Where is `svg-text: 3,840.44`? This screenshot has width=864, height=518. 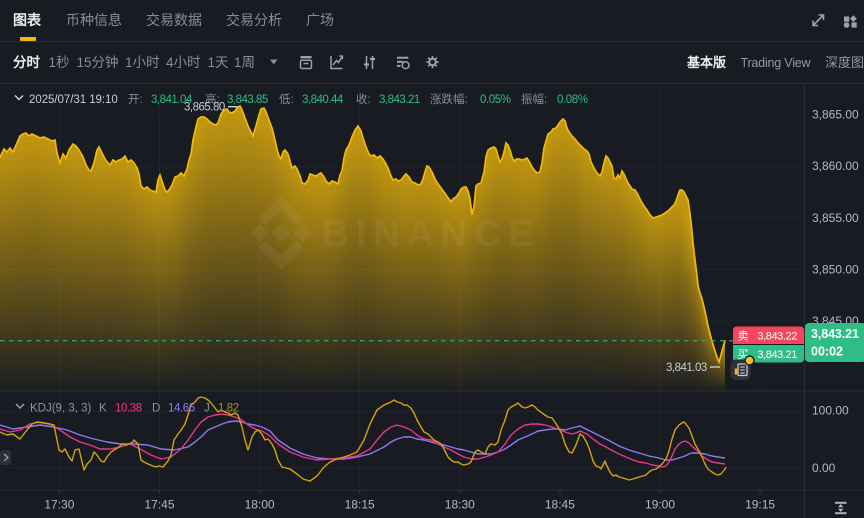
svg-text: 3,840.44 is located at coordinates (323, 100).